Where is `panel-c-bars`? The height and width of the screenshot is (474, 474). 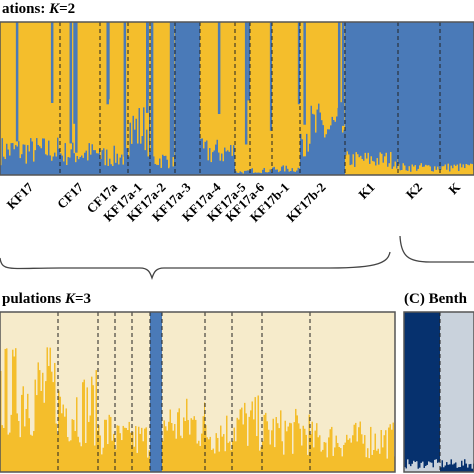
panel-c-bars is located at coordinates (438, 392).